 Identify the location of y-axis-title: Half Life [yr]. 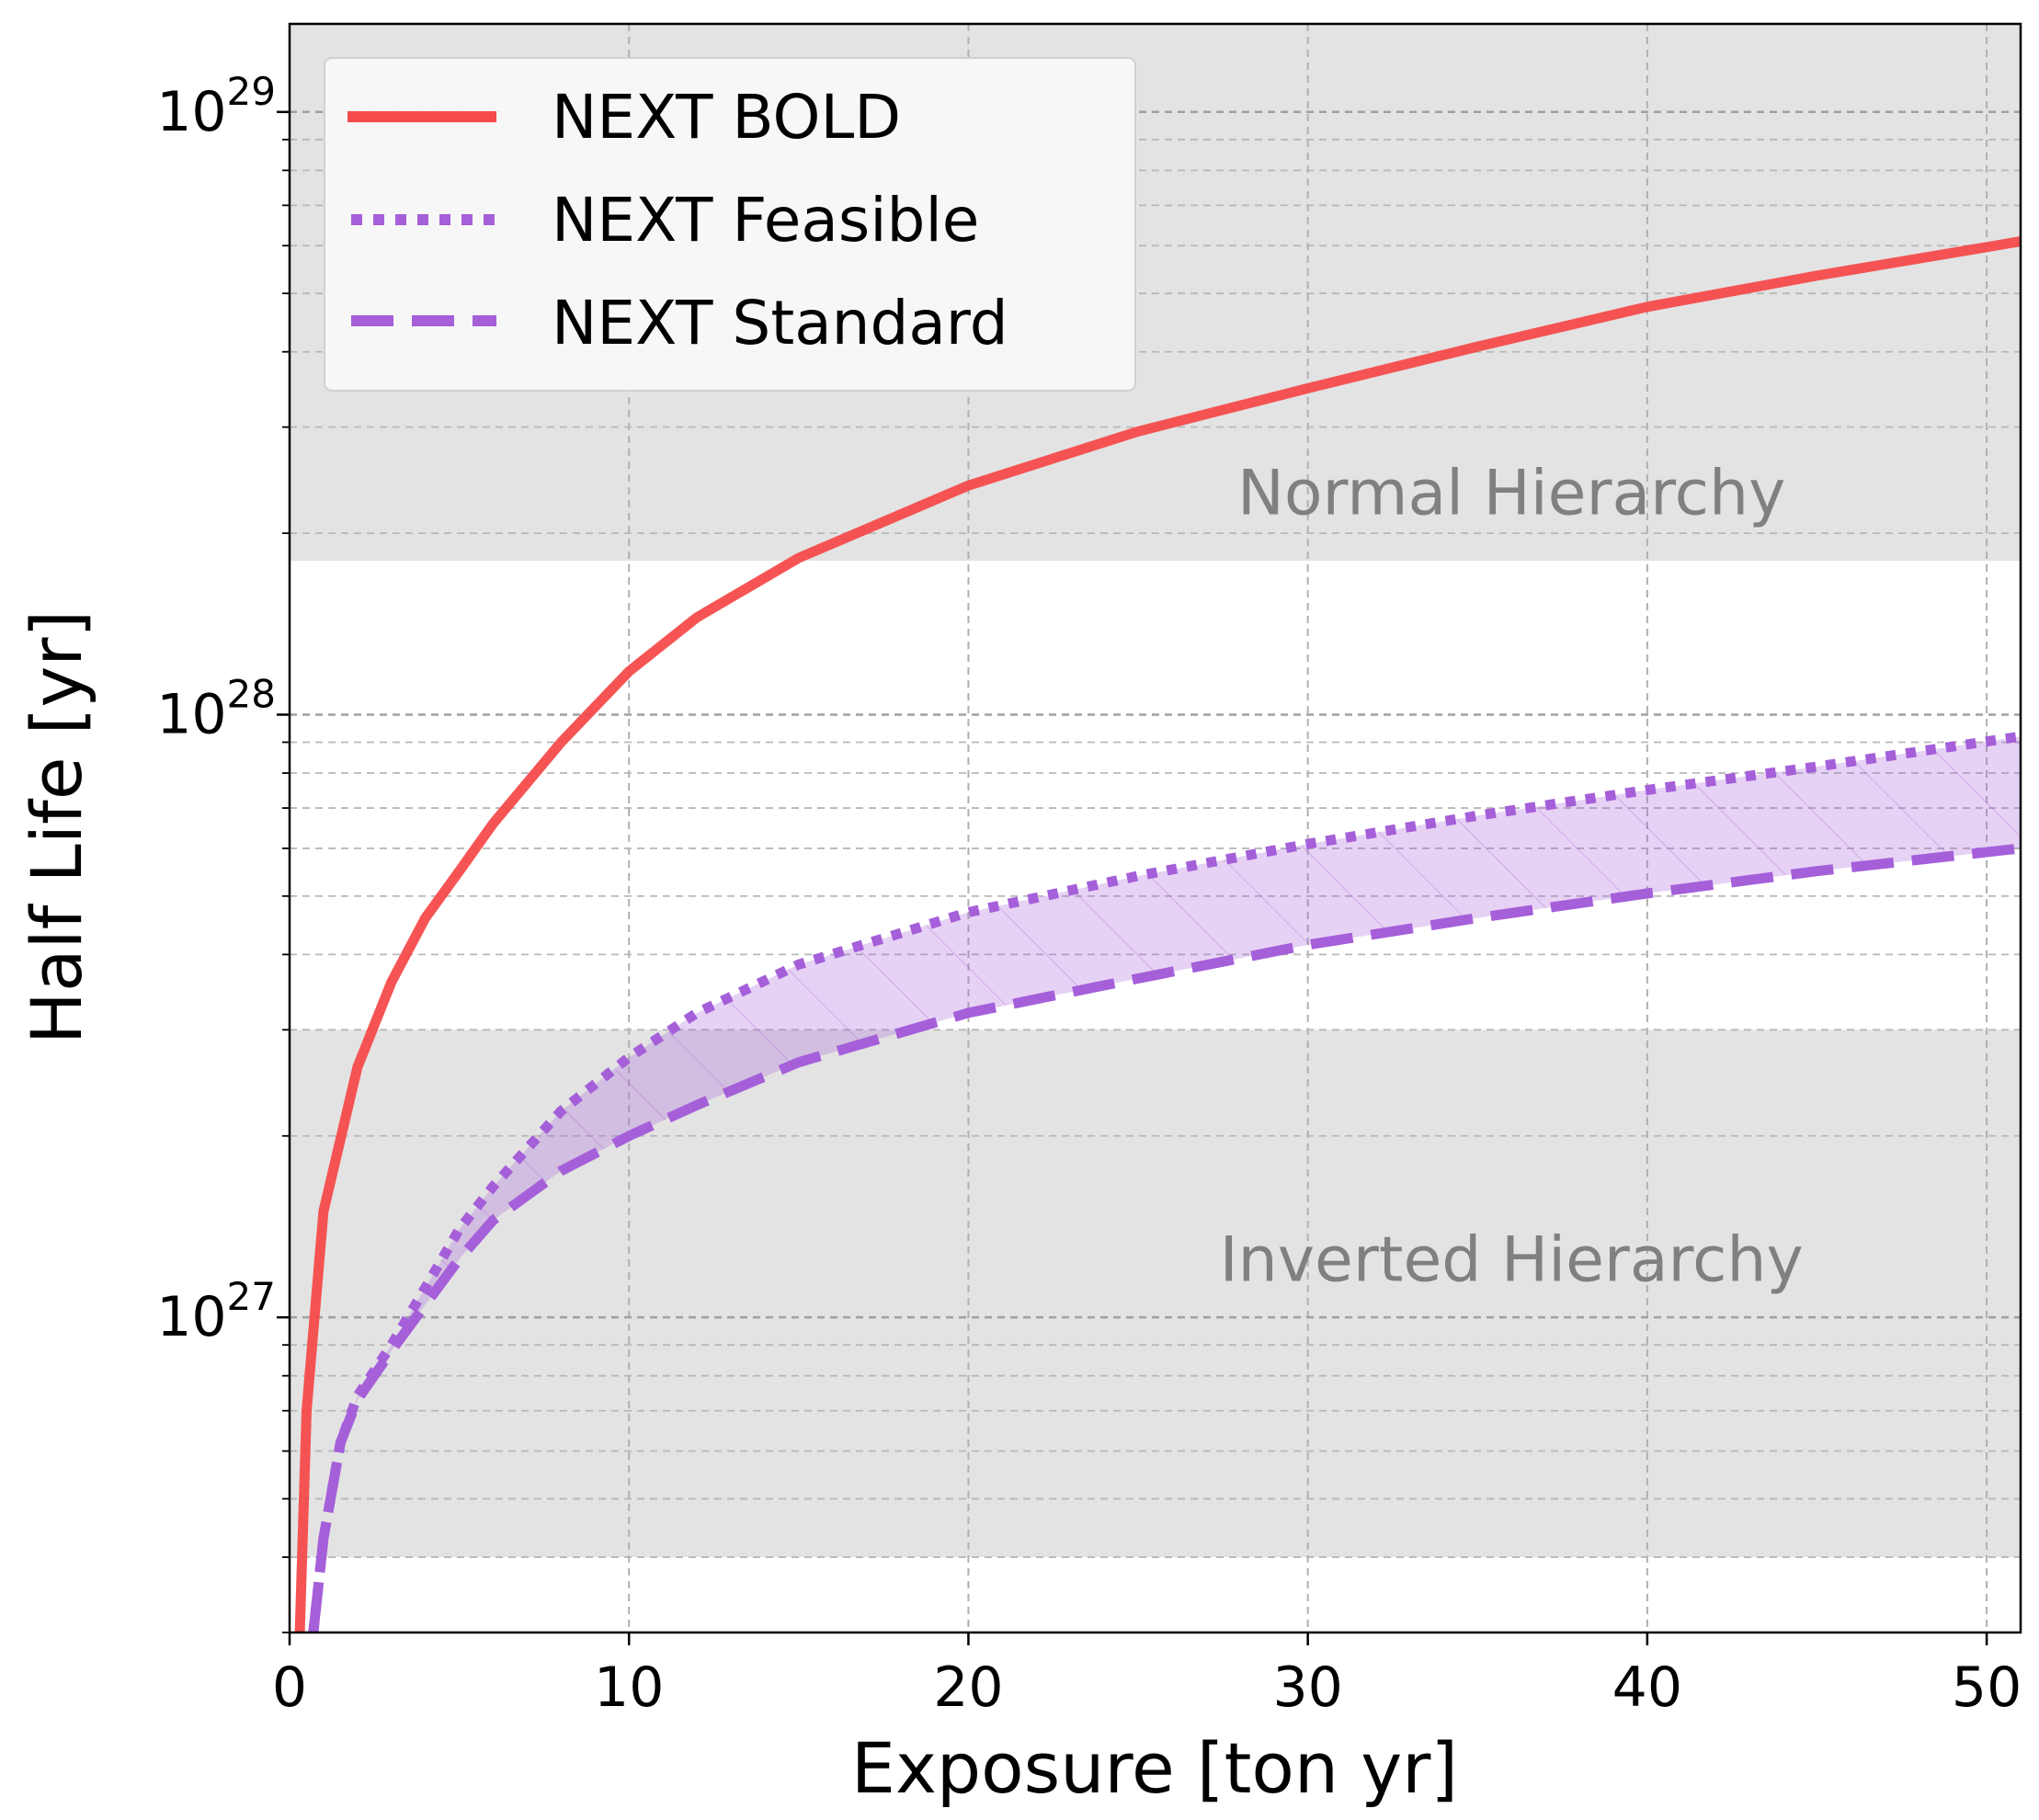
(56, 827).